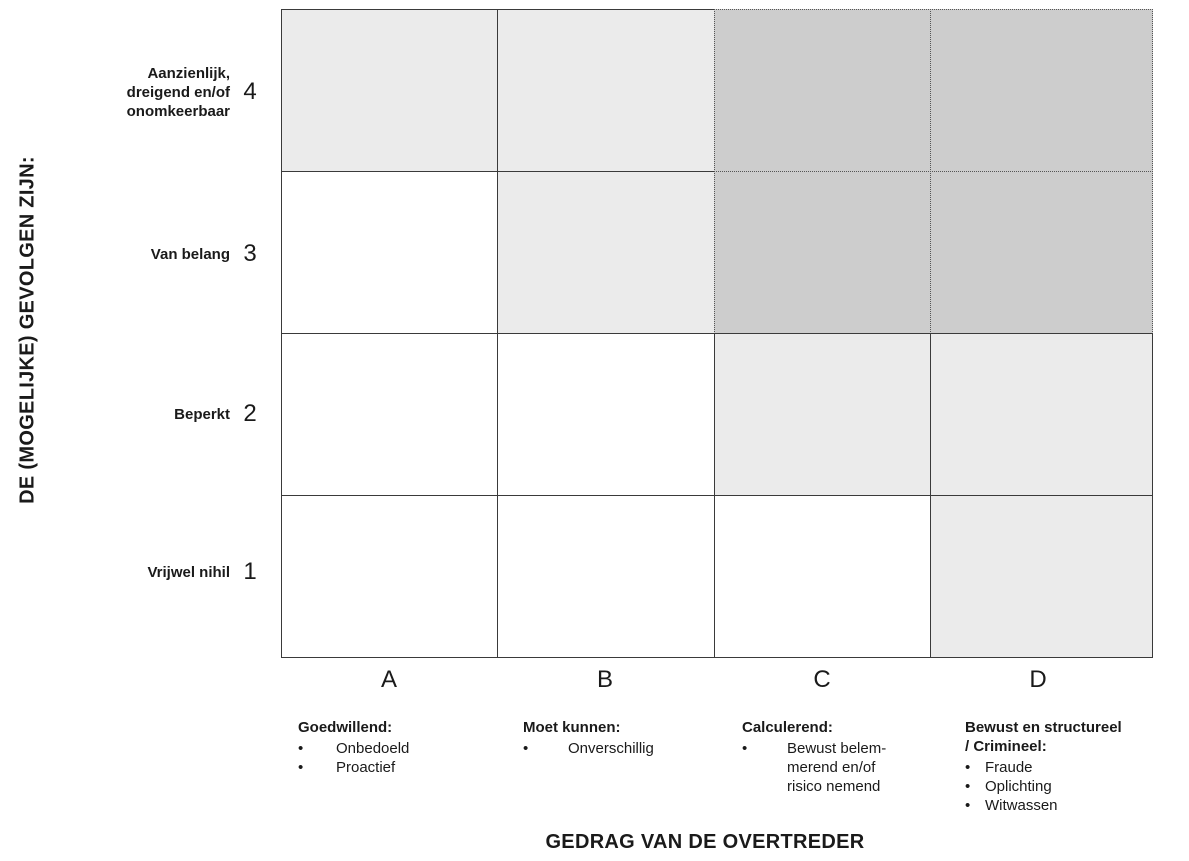 This screenshot has width=1189, height=861. What do you see at coordinates (606, 252) in the screenshot?
I see `cell-B3` at bounding box center [606, 252].